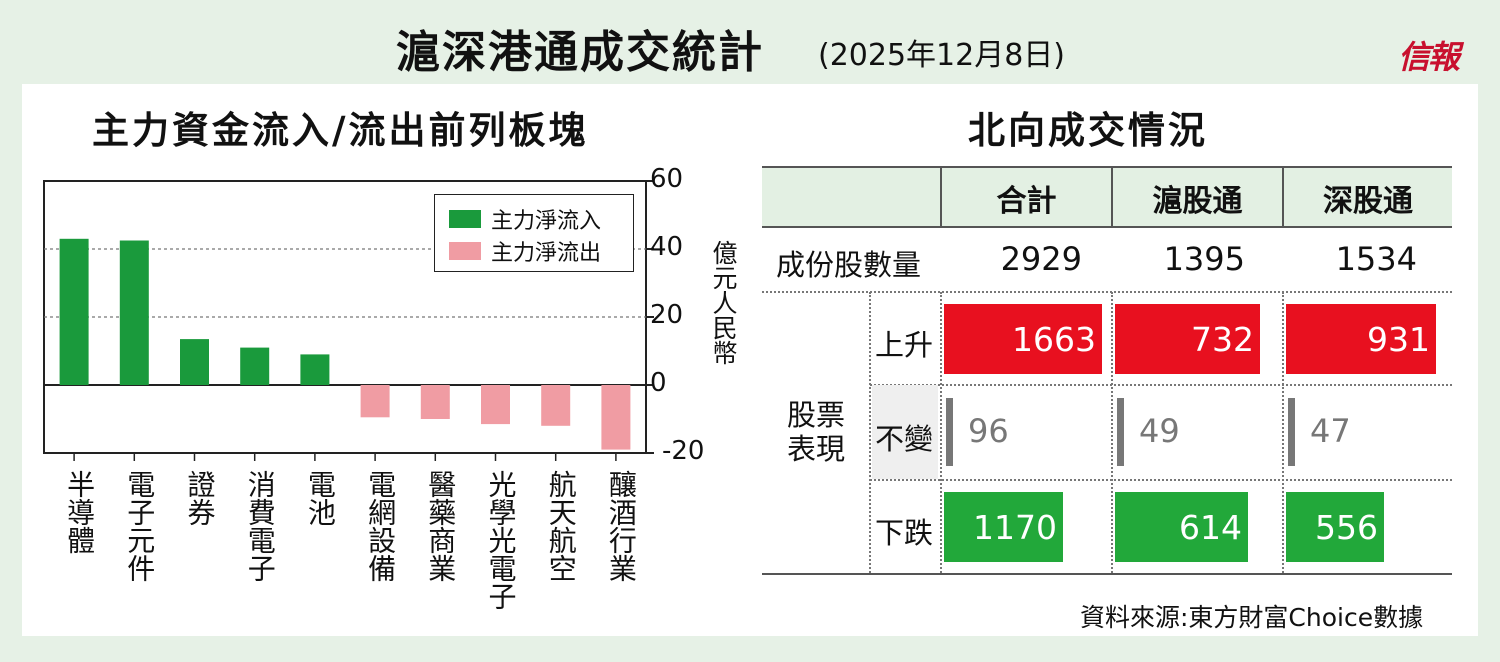  Describe the element at coordinates (1107, 196) in the screenshot. I see `table-header-background` at that location.